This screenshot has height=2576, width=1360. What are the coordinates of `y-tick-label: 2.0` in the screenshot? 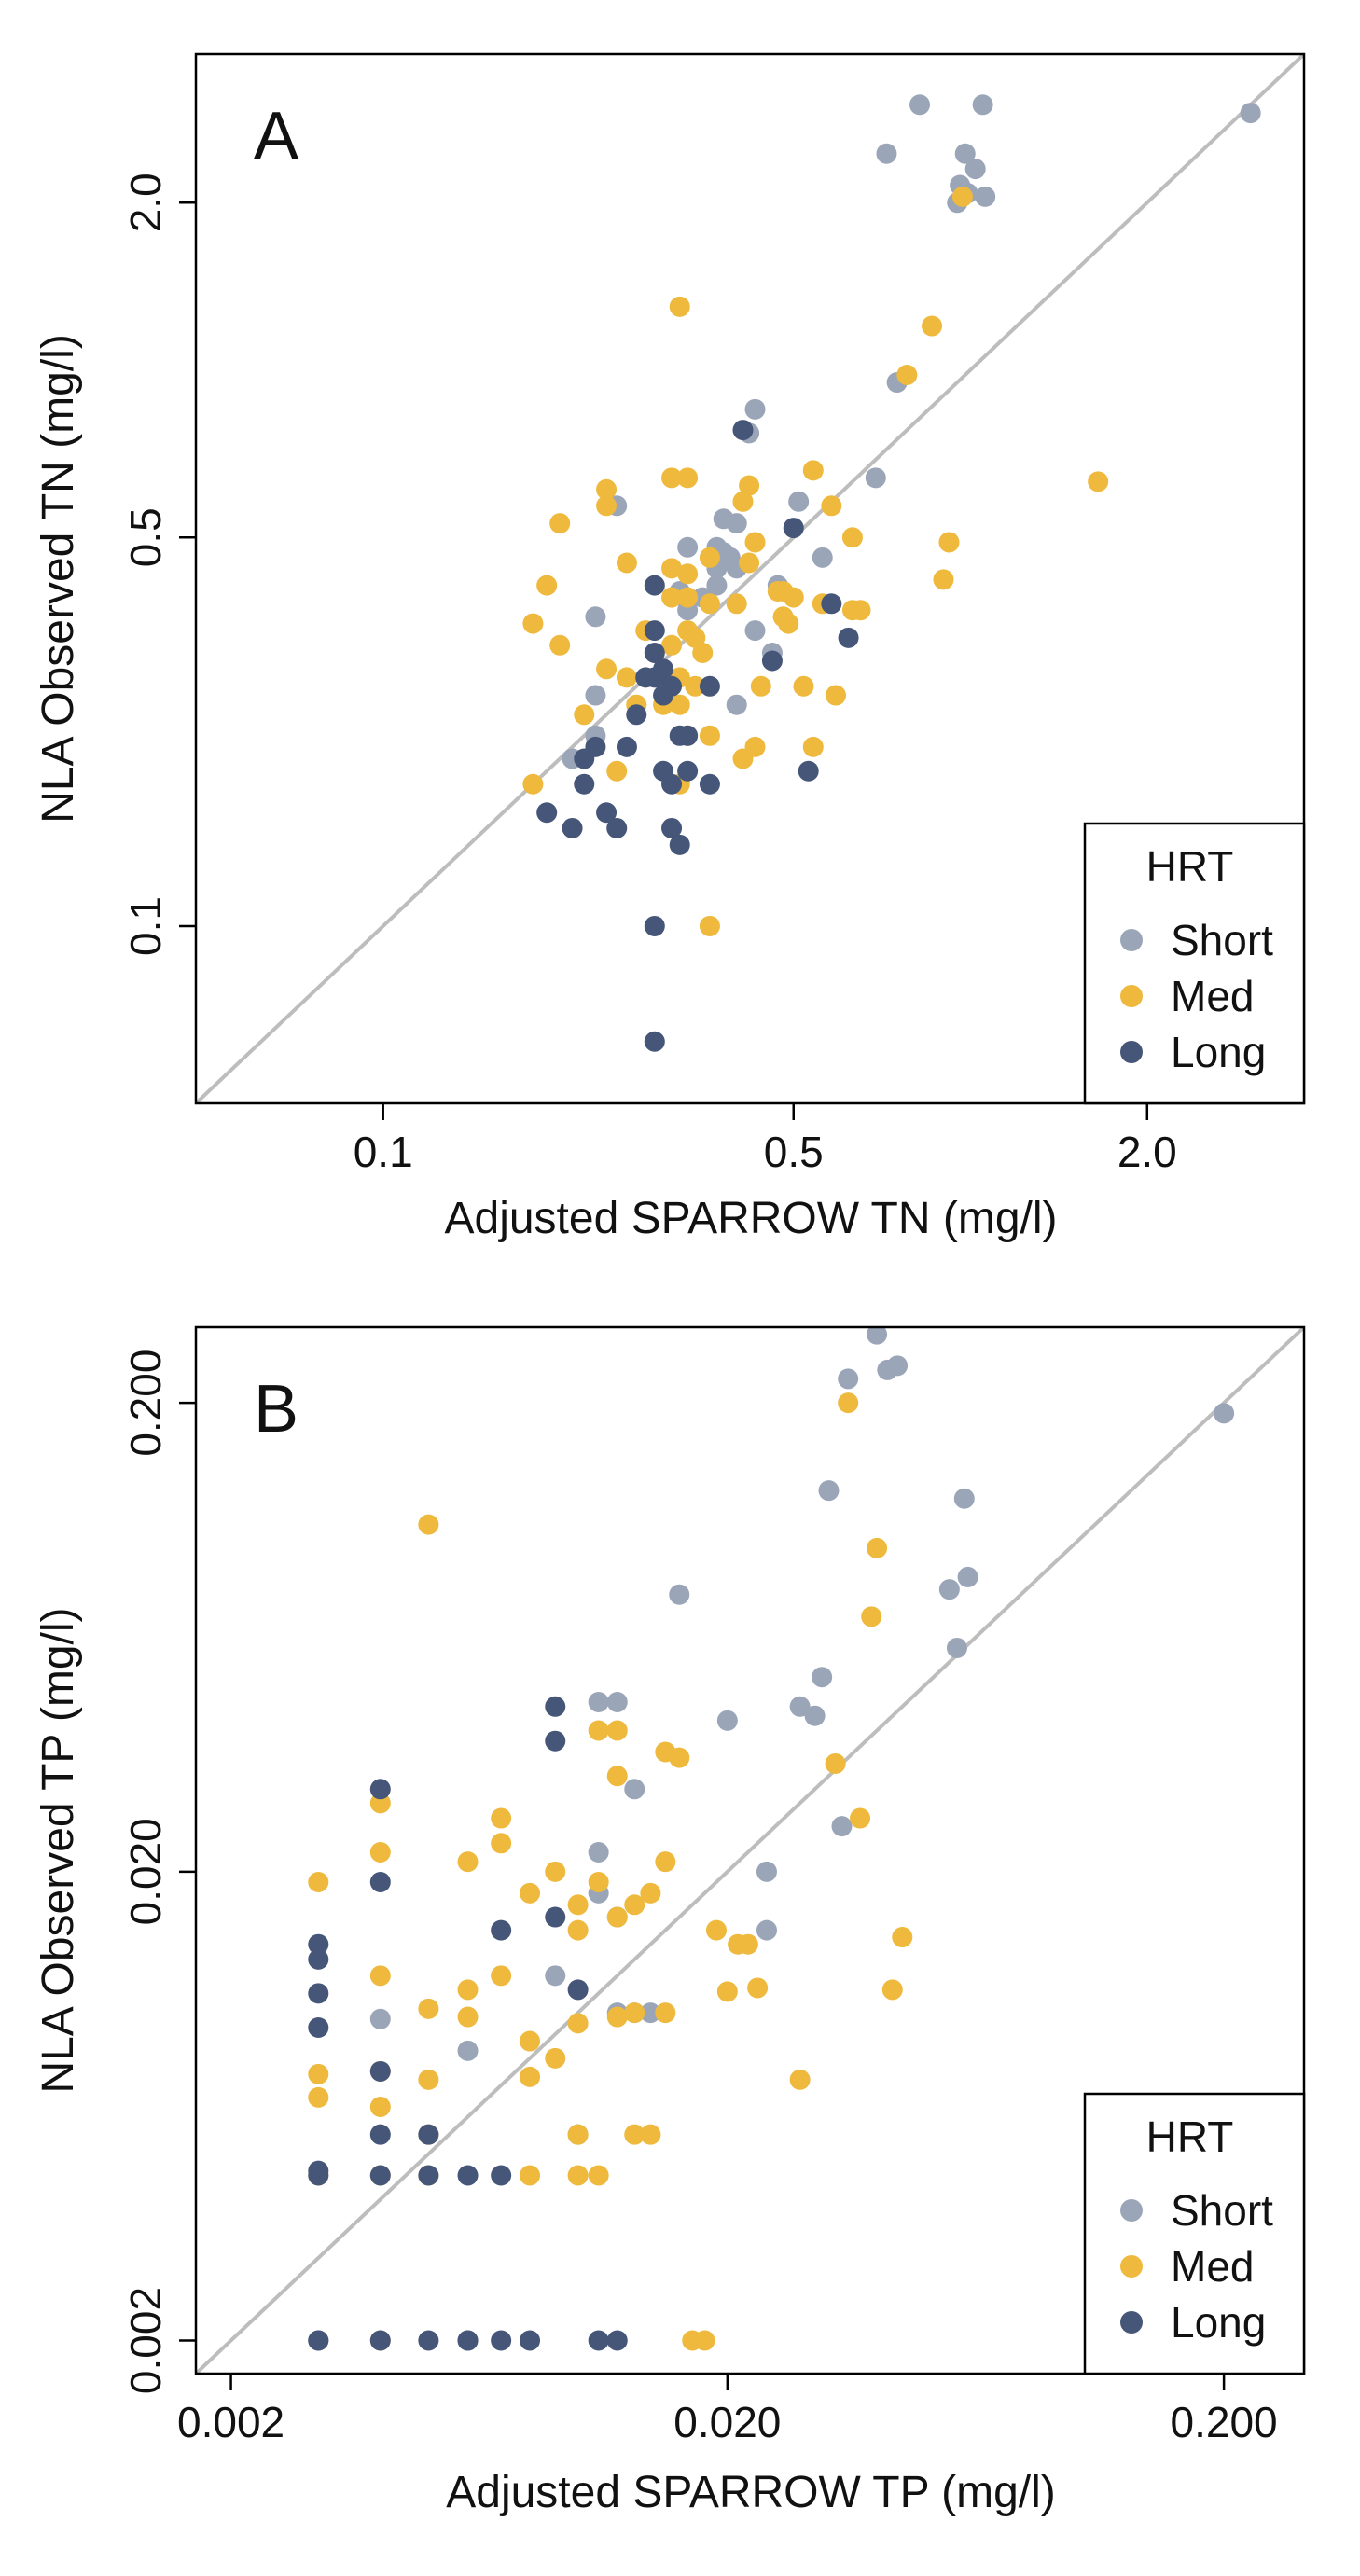 It's located at (145, 202).